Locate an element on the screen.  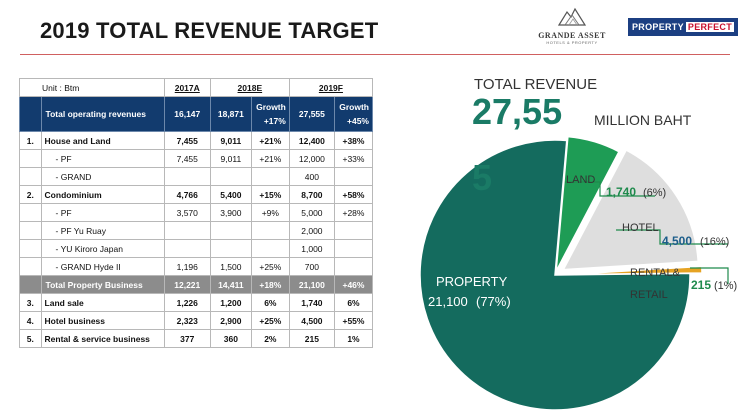
row-2017: 12,221 is located at coordinates (187, 284).